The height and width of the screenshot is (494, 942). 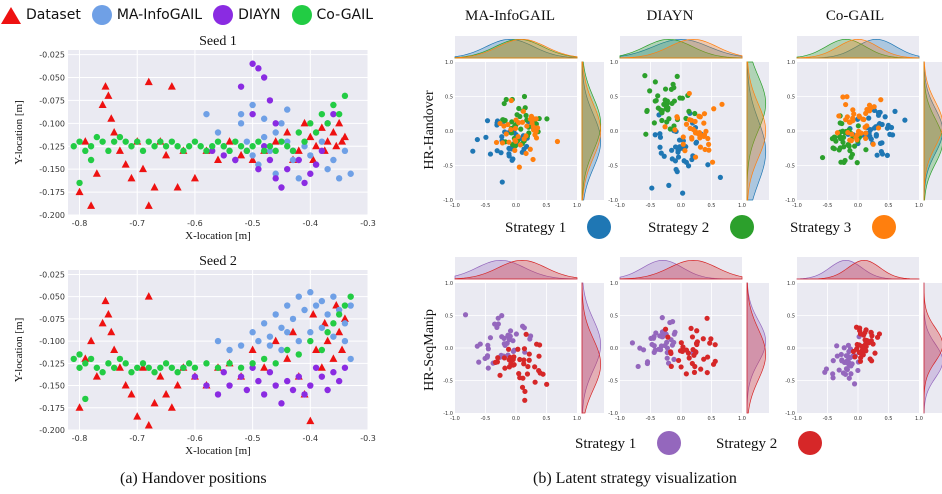 I want to click on y-tick-label: -0.175, so click(x=52, y=408).